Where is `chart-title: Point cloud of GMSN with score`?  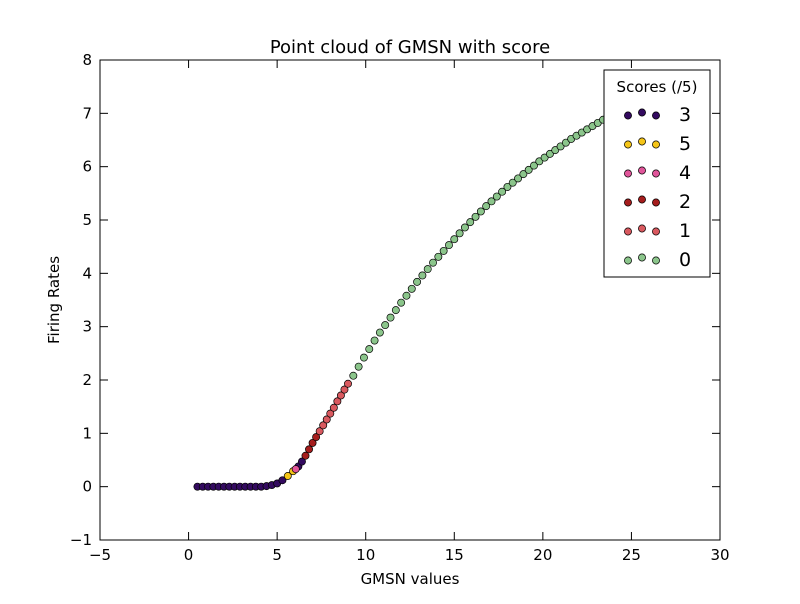 chart-title: Point cloud of GMSN with score is located at coordinates (410, 47).